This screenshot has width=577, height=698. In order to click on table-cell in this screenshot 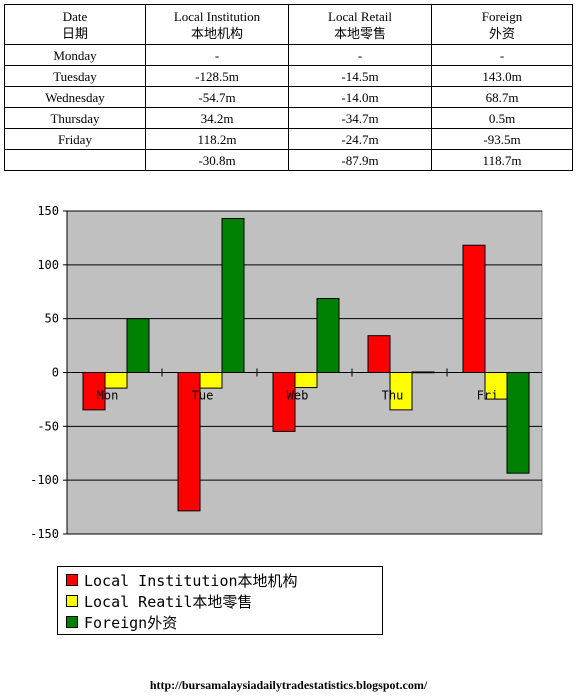, I will do `click(75, 160)`.